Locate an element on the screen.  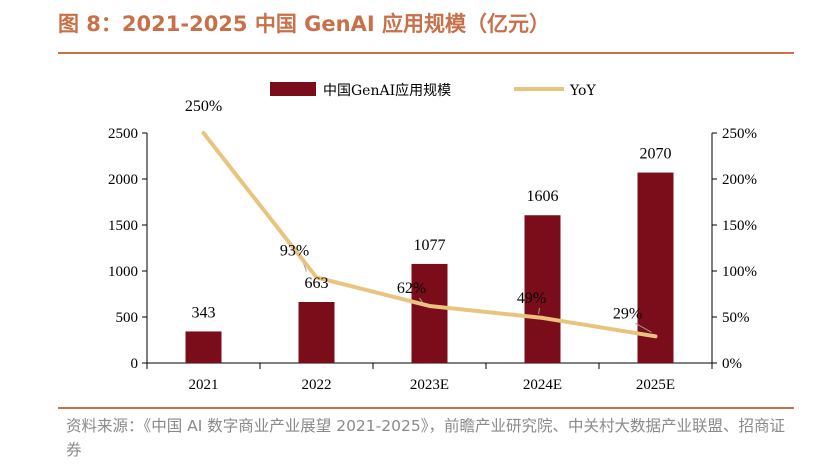
x-tick-label: 2022 is located at coordinates (317, 385).